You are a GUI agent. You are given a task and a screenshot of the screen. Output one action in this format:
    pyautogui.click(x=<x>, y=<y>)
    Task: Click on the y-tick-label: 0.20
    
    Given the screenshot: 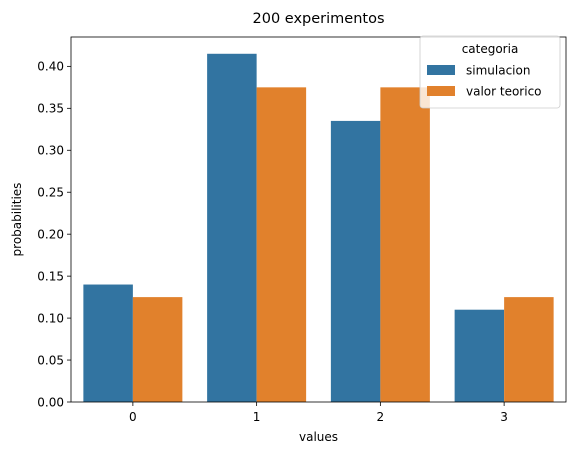 What is the action you would take?
    pyautogui.click(x=50, y=234)
    